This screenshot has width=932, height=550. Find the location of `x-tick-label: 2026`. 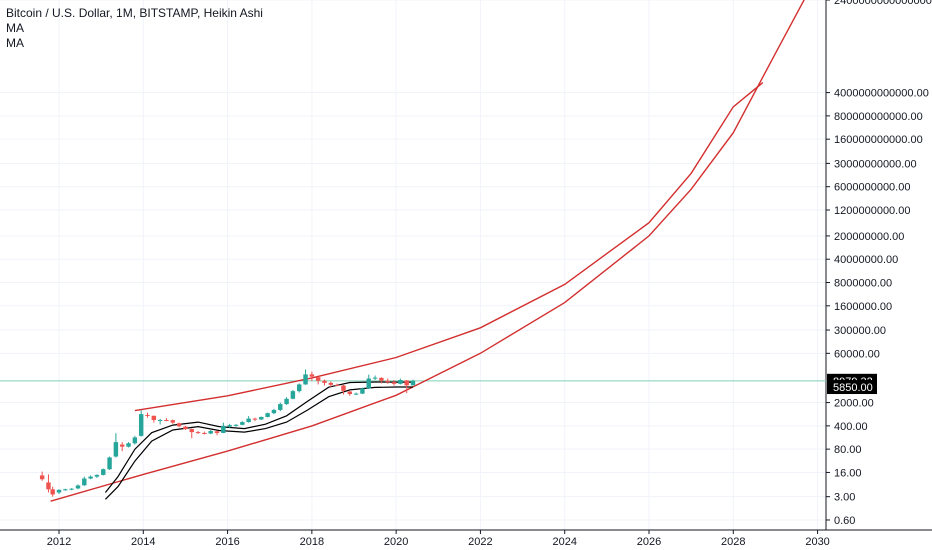

x-tick-label: 2026 is located at coordinates (649, 542).